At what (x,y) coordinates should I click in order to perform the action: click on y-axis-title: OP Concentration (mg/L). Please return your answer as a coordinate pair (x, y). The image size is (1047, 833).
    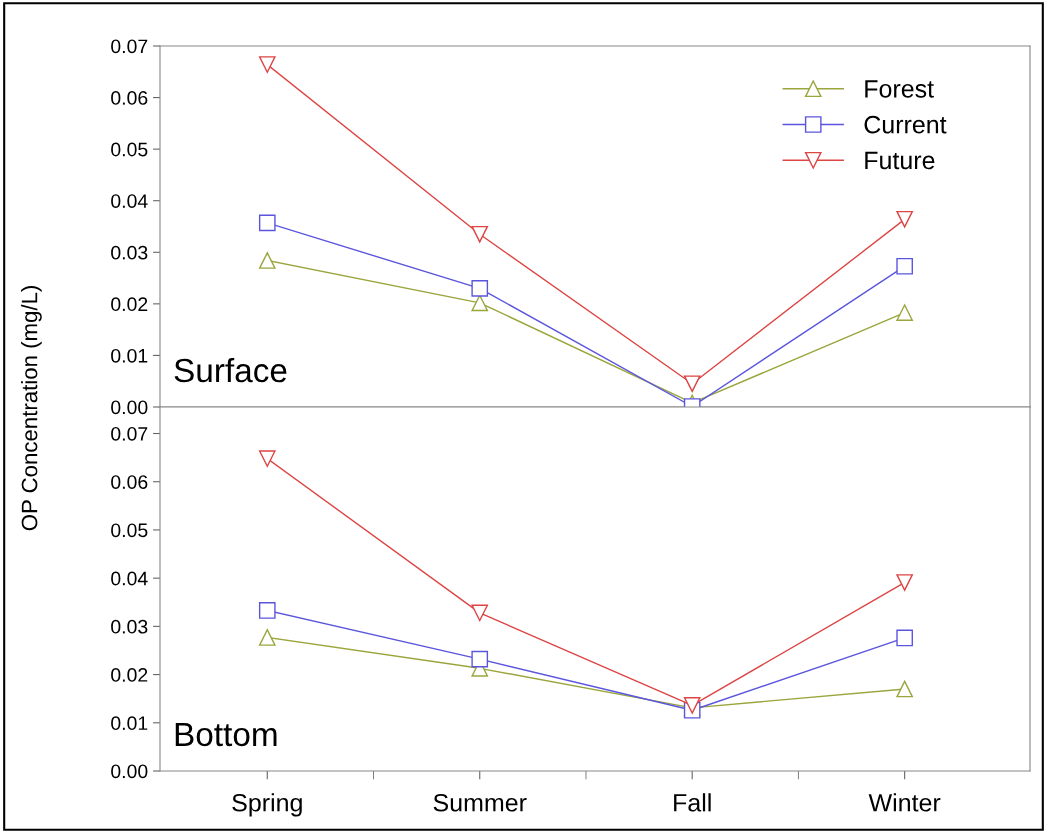
    Looking at the image, I should click on (31, 408).